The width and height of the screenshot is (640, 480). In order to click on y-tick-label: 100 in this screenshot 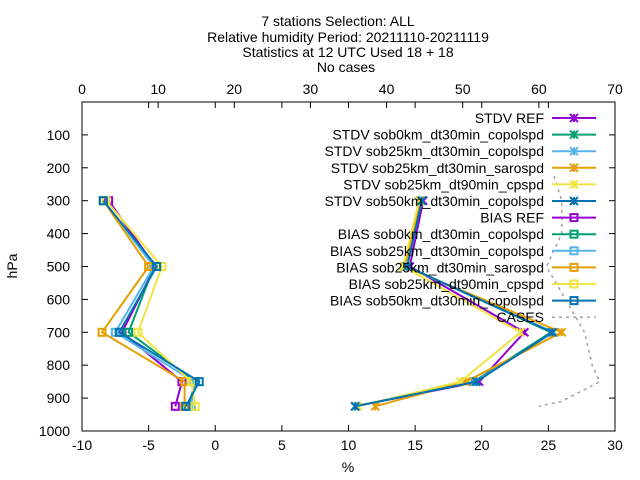, I will do `click(59, 135)`.